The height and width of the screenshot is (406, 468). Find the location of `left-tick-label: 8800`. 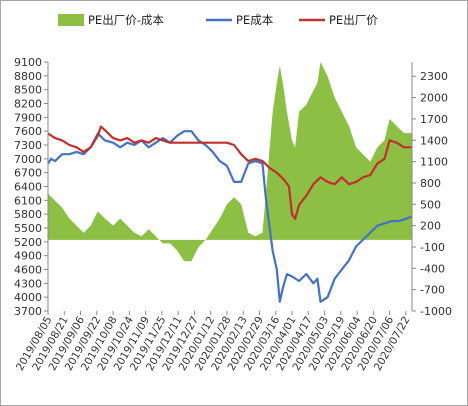

left-tick-label: 8800 is located at coordinates (28, 76).